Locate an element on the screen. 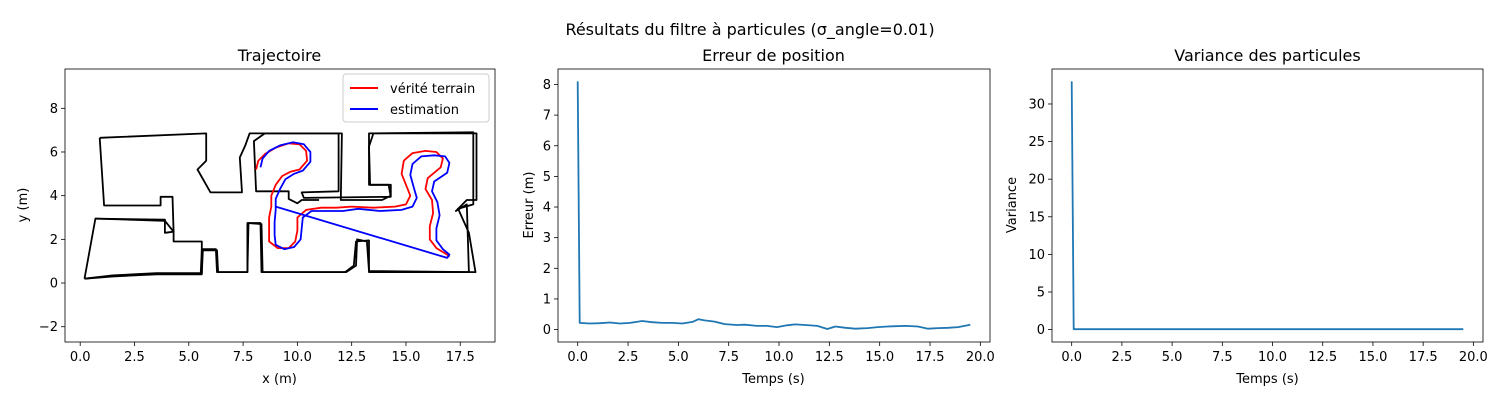 The width and height of the screenshot is (1500, 400). legend-box is located at coordinates (416, 98).